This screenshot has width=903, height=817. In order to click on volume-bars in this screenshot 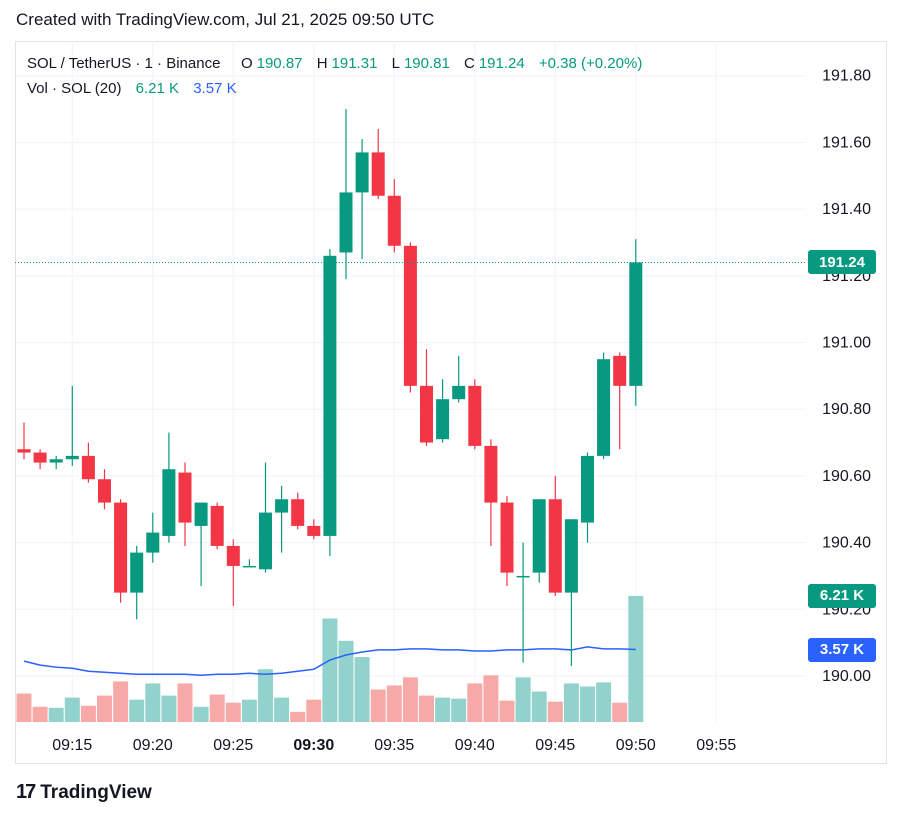, I will do `click(330, 658)`.